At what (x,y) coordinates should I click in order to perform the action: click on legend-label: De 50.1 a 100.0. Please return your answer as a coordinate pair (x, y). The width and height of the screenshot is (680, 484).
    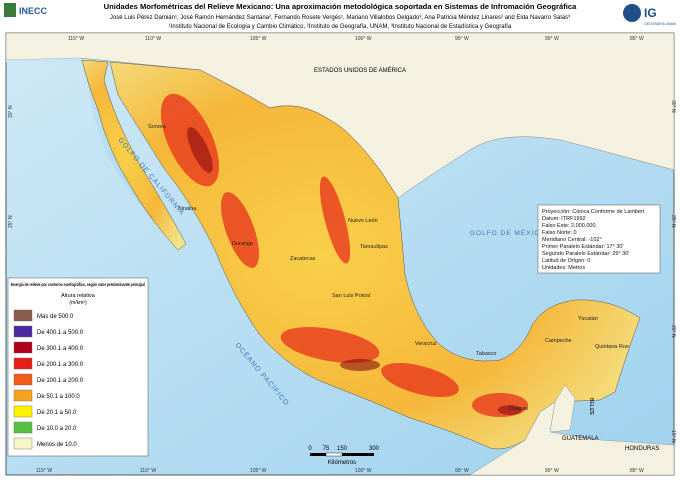
    Looking at the image, I should click on (58, 397).